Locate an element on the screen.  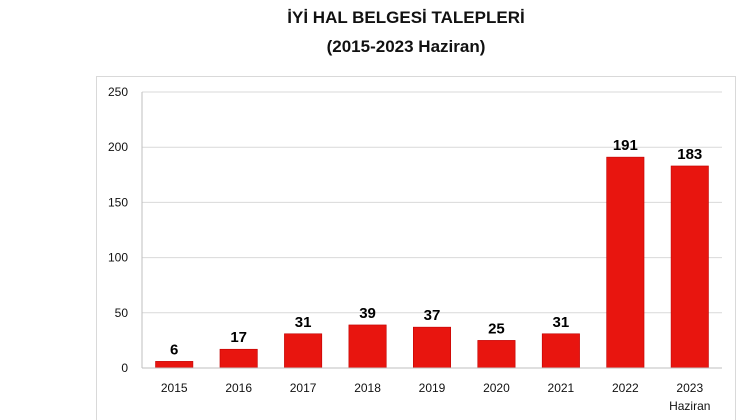
data-label-2022: 191 is located at coordinates (625, 145).